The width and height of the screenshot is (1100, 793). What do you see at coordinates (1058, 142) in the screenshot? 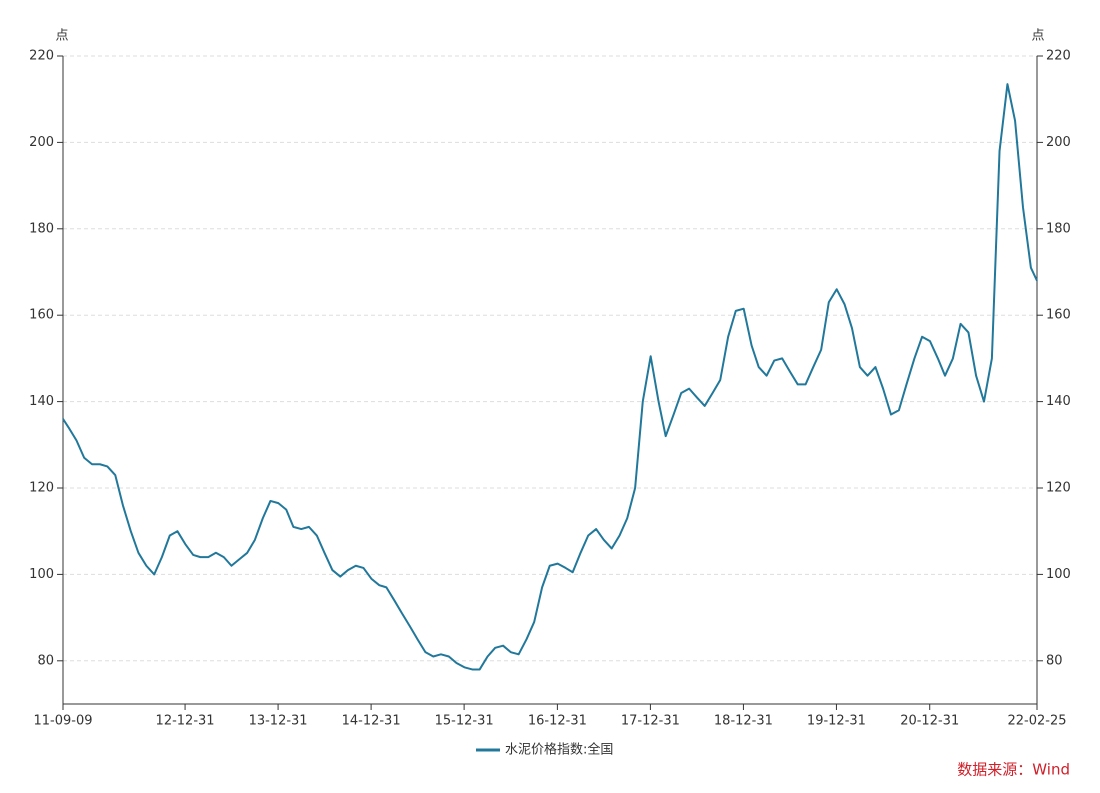
I see `y2-tick-label: 200` at bounding box center [1058, 142].